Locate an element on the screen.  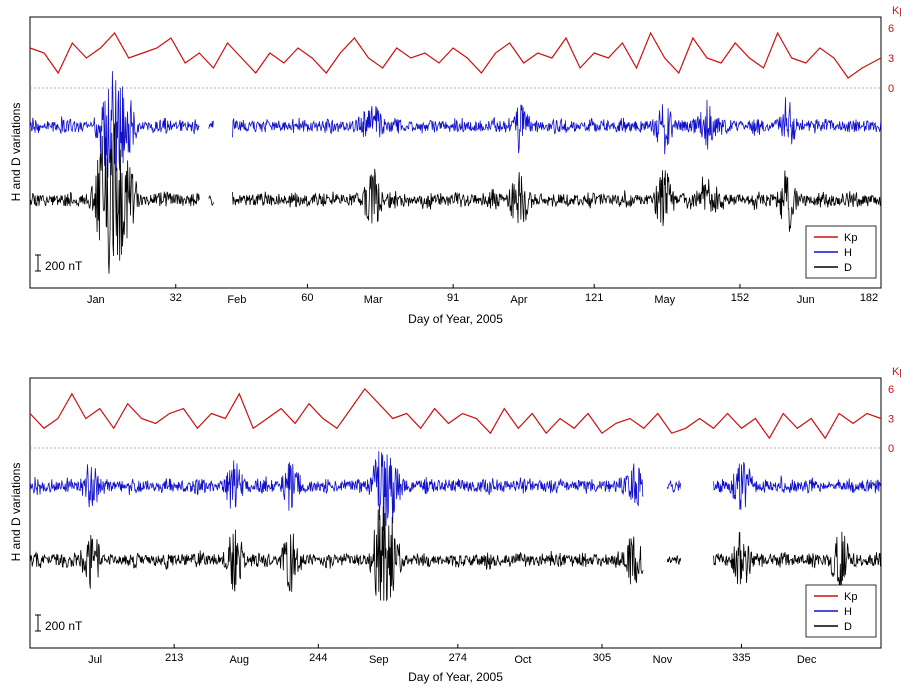
x-tick-label: 305 is located at coordinates (602, 658).